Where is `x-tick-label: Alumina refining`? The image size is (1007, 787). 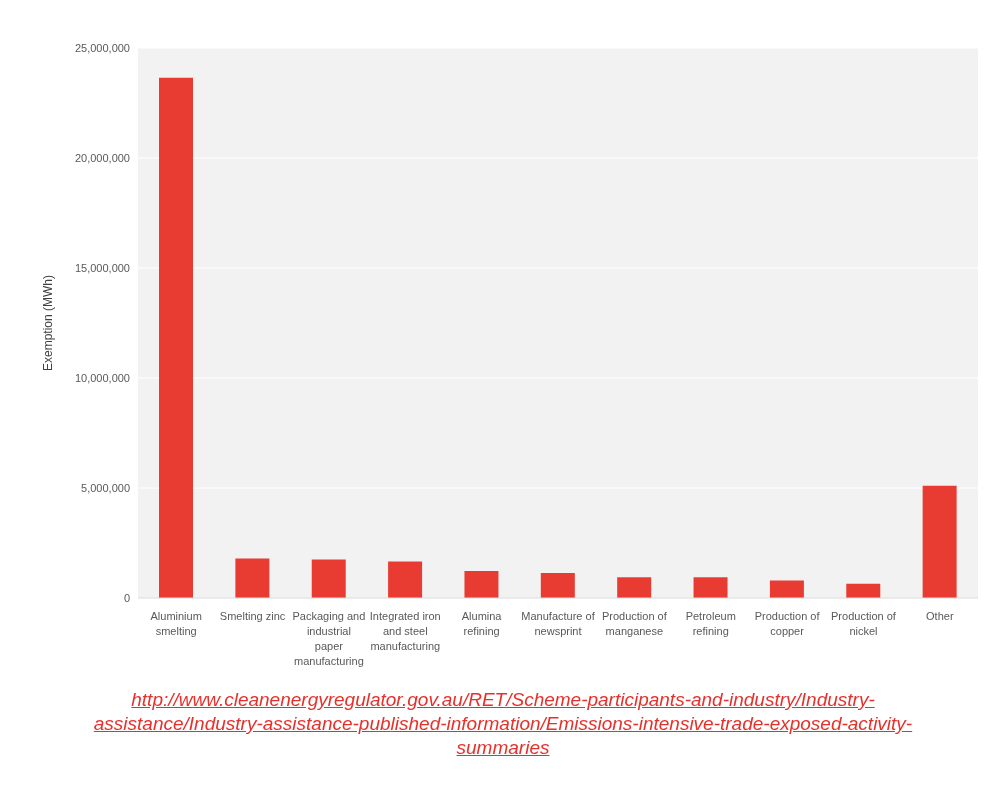 x-tick-label: Alumina refining is located at coordinates (482, 623).